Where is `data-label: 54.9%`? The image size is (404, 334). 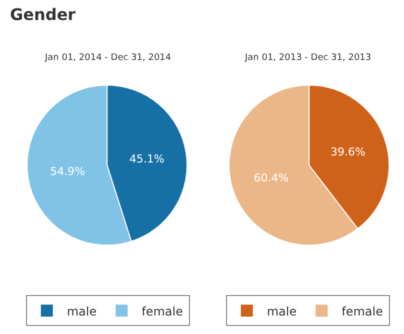 data-label: 54.9% is located at coordinates (68, 171).